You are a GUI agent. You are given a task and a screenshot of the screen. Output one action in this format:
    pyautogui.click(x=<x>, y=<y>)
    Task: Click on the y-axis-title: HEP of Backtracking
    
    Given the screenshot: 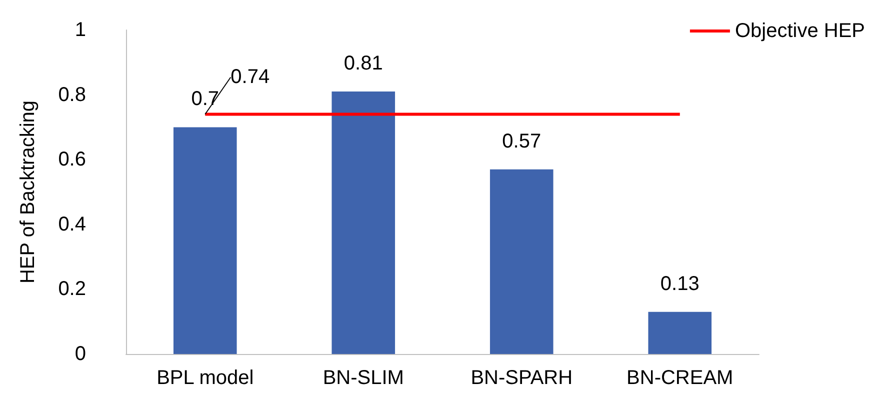 What is the action you would take?
    pyautogui.click(x=28, y=192)
    